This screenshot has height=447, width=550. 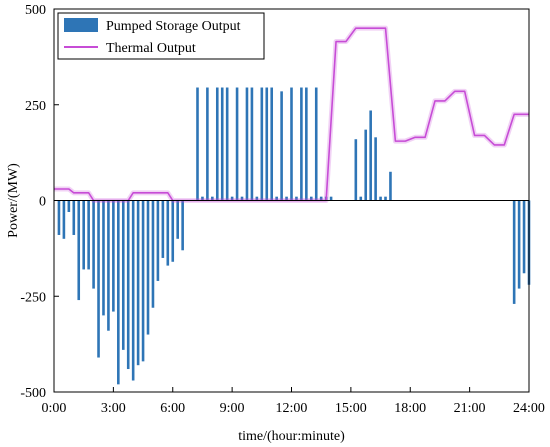 What do you see at coordinates (35, 106) in the screenshot?
I see `y-tick-label: 250` at bounding box center [35, 106].